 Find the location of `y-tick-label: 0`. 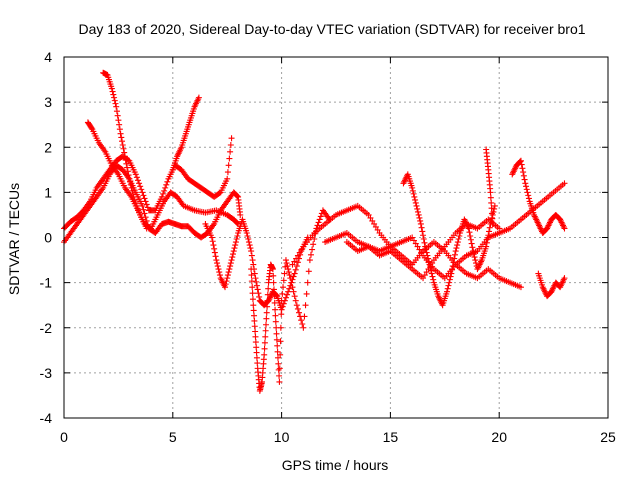

y-tick-label: 0 is located at coordinates (48, 238).